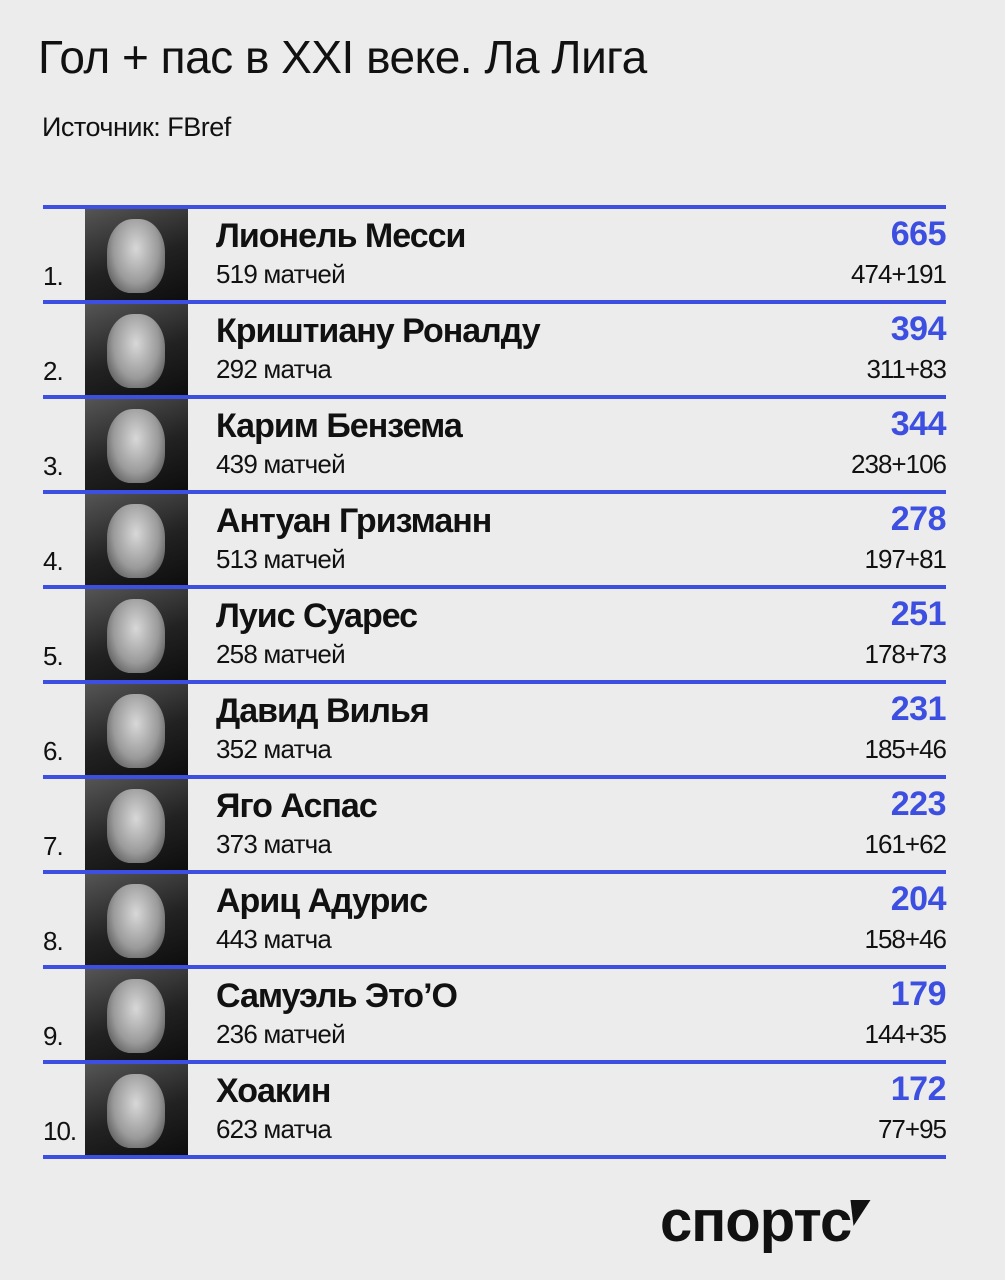 This screenshot has width=1005, height=1280. Describe the element at coordinates (274, 369) in the screenshot. I see `matches-count: 292 матча` at that location.